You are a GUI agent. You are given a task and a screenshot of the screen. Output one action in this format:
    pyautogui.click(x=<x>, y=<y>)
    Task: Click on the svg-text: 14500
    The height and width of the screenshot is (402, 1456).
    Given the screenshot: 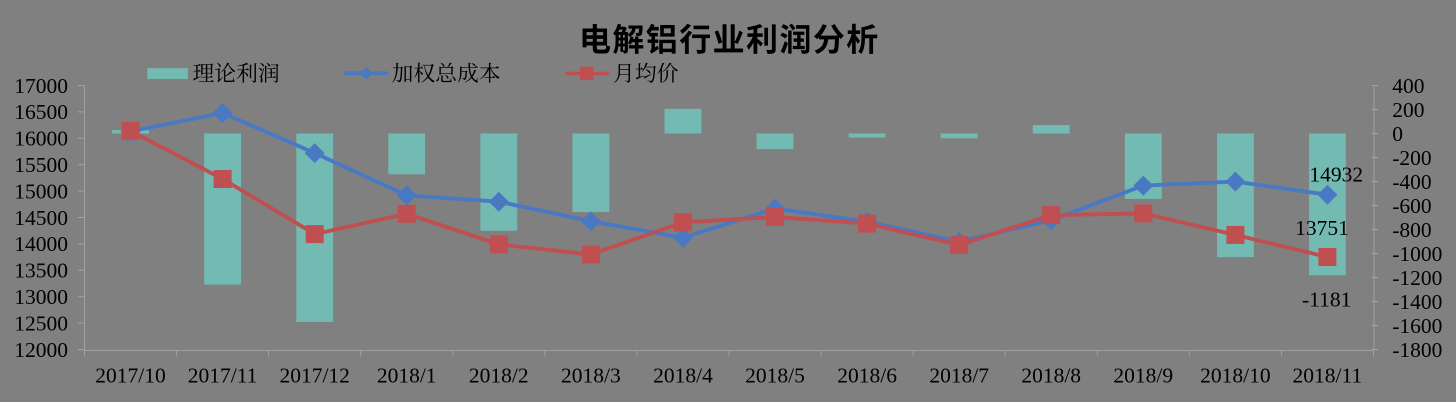 What is the action you would take?
    pyautogui.click(x=41, y=218)
    